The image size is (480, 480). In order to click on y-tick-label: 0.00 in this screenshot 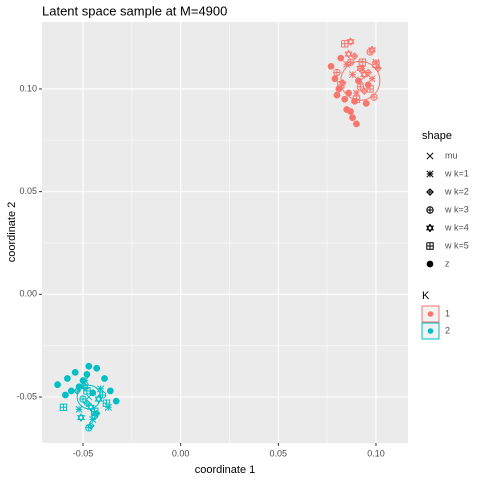, I will do `click(28, 294)`.